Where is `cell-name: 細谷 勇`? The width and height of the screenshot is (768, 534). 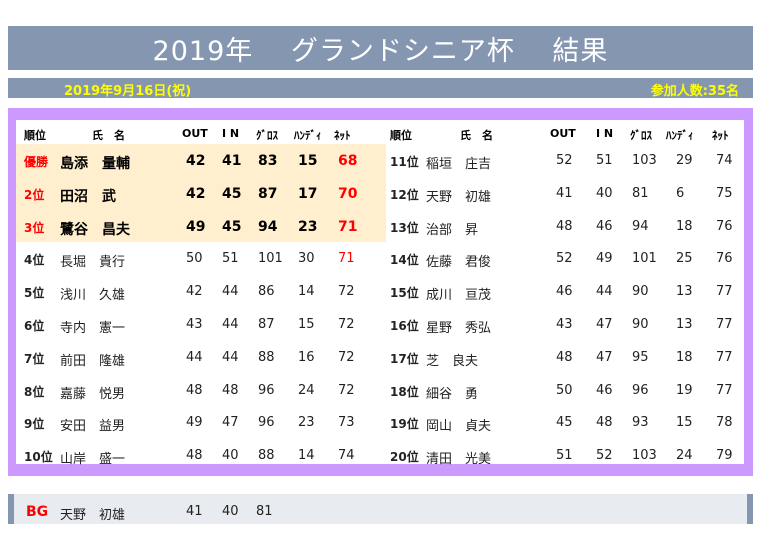 cell-name: 細谷 勇 is located at coordinates (452, 394).